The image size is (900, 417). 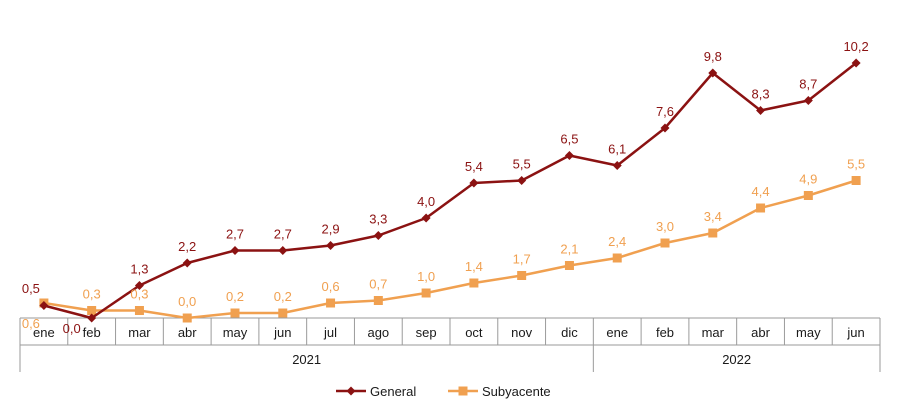 What do you see at coordinates (426, 332) in the screenshot?
I see `tick-label: sep` at bounding box center [426, 332].